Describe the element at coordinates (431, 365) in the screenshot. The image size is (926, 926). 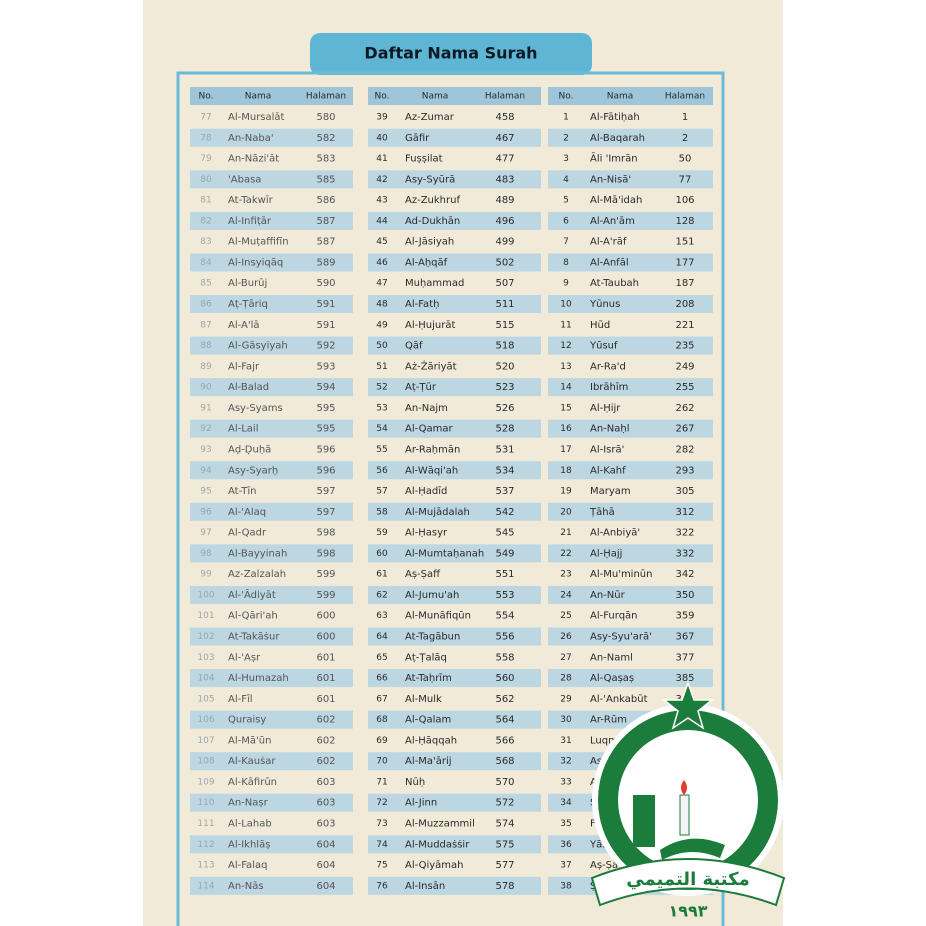
I see `surah-name: Aż-Żāriyāt` at that location.